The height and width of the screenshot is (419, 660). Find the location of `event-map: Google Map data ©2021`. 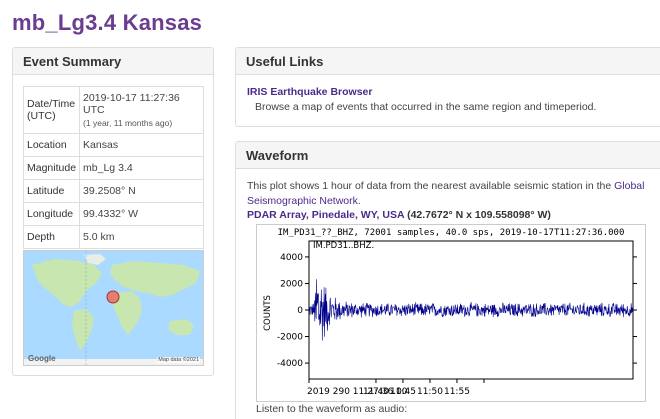

event-map: Google Map data ©2021 is located at coordinates (113, 308).